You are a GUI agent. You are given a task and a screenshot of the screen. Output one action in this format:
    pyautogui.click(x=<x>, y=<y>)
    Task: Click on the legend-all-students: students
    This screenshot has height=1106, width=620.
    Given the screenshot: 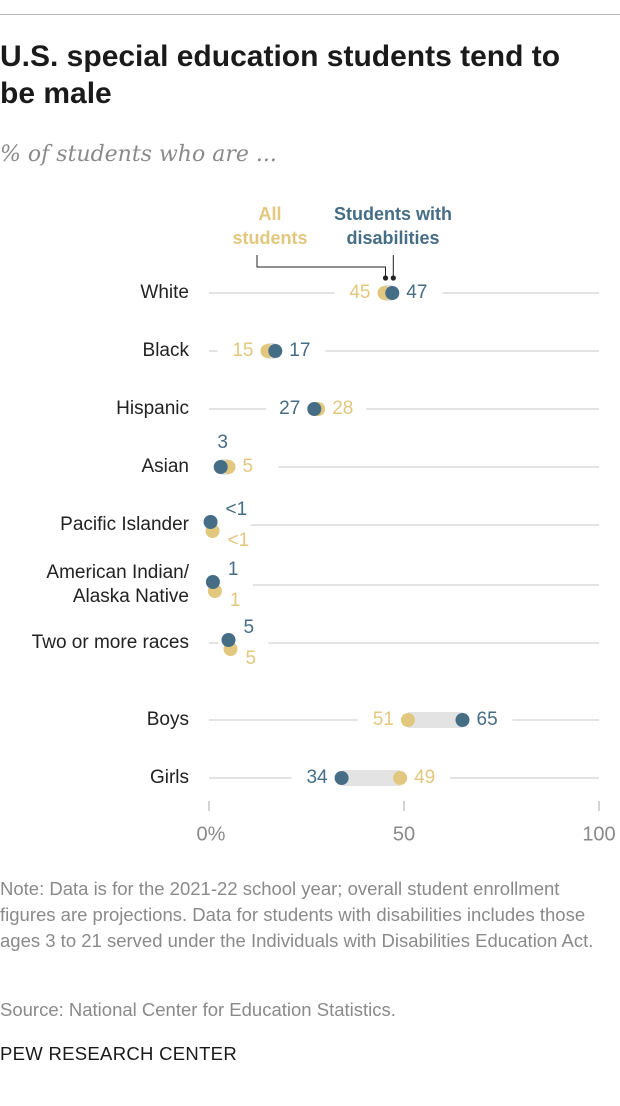 What is the action you would take?
    pyautogui.click(x=269, y=238)
    